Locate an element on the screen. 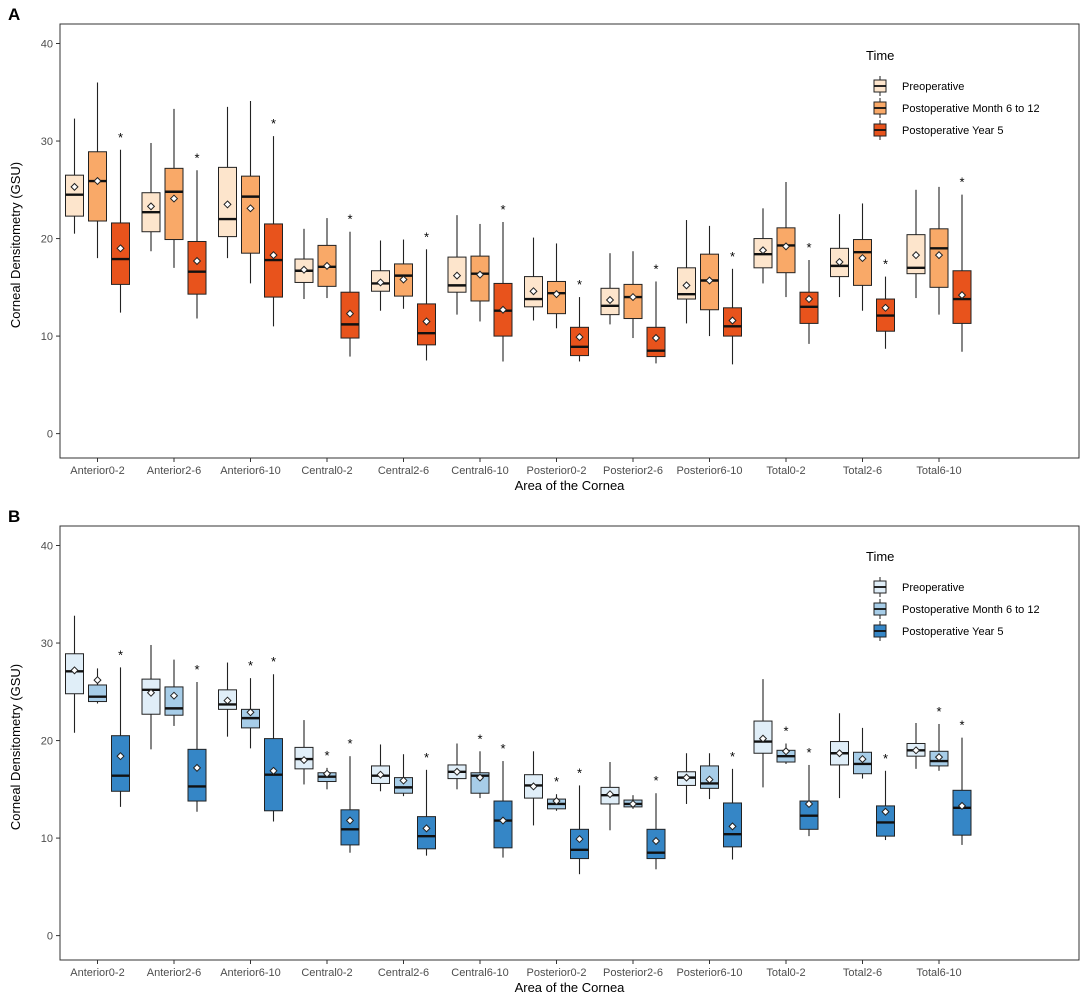 This screenshot has width=1084, height=1000. y-tick-label: 30 is located at coordinates (47, 142).